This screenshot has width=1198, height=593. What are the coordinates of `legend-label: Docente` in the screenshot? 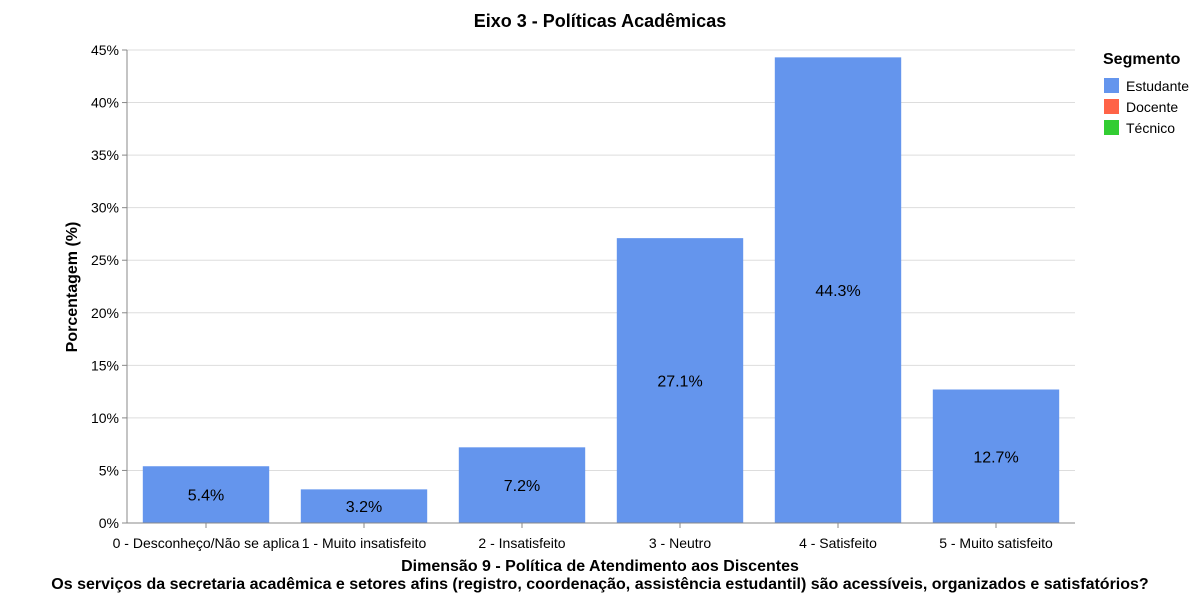 It's located at (1152, 107).